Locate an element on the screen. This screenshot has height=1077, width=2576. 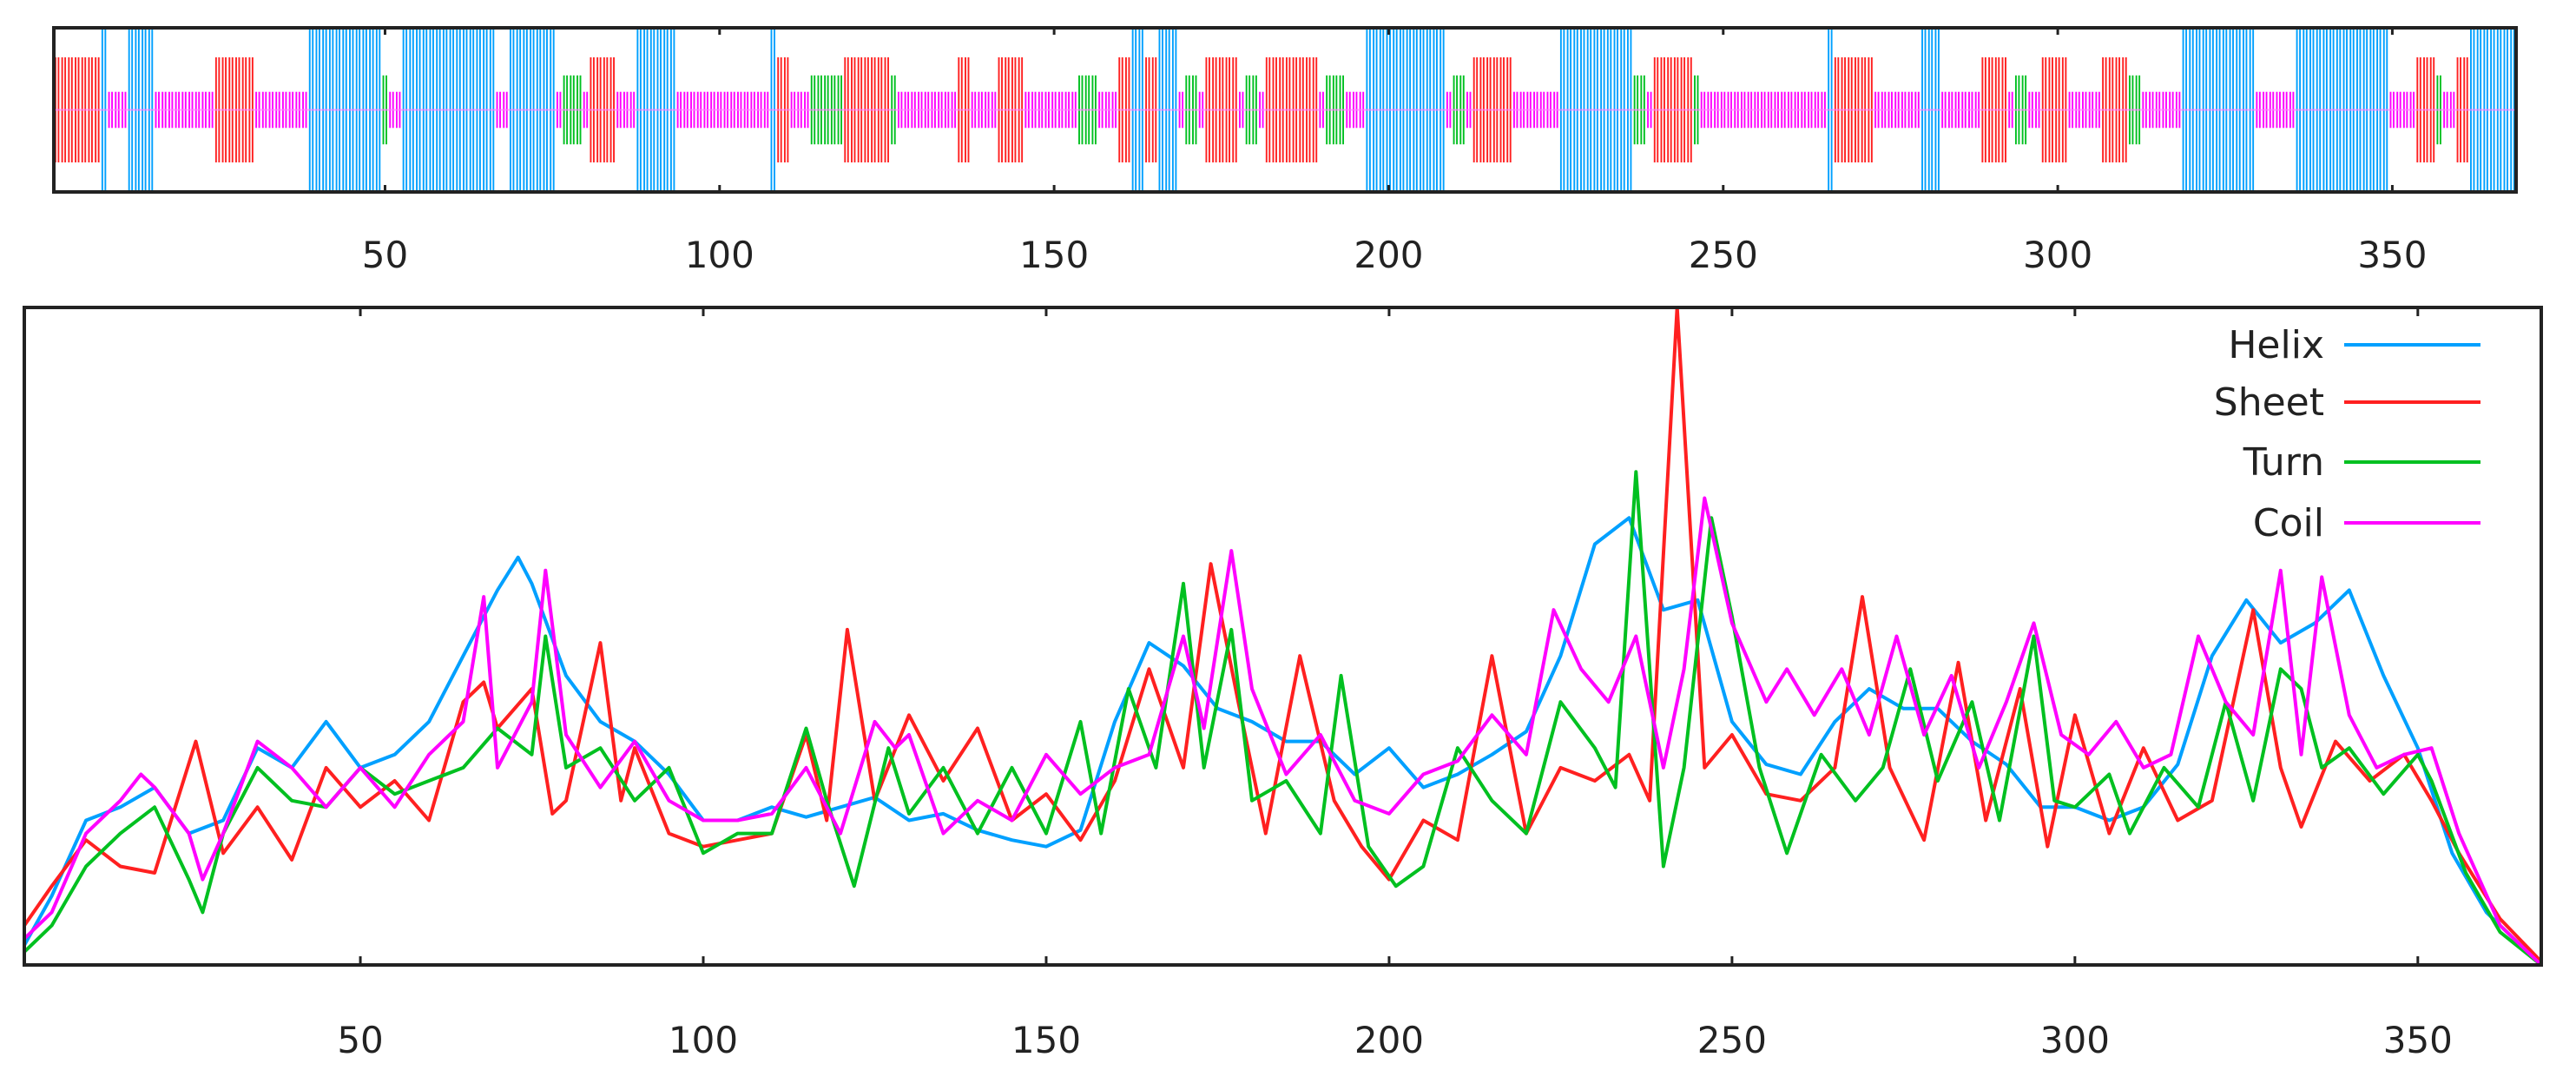
legend-item-turn: Turn is located at coordinates (2361, 462).